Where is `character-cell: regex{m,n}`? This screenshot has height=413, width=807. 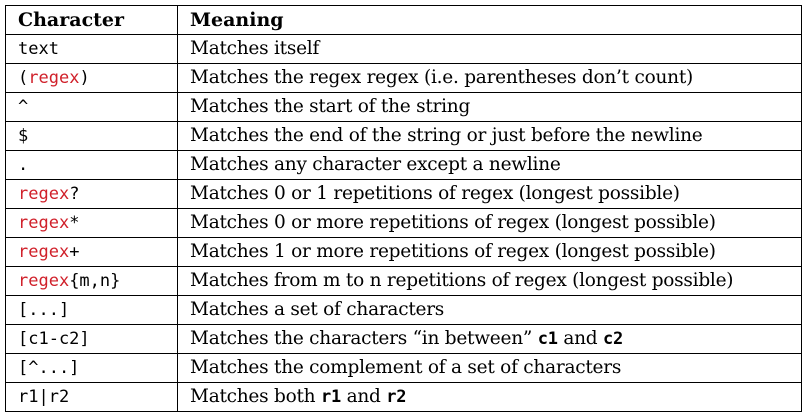
character-cell: regex{m,n} is located at coordinates (91, 281).